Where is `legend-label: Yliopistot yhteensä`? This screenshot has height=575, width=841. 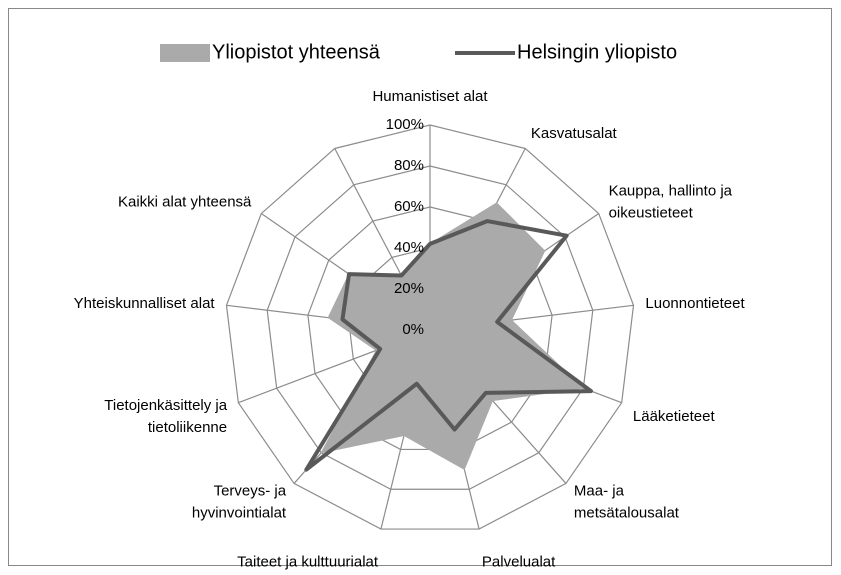
legend-label: Yliopistot yhteensä is located at coordinates (296, 52).